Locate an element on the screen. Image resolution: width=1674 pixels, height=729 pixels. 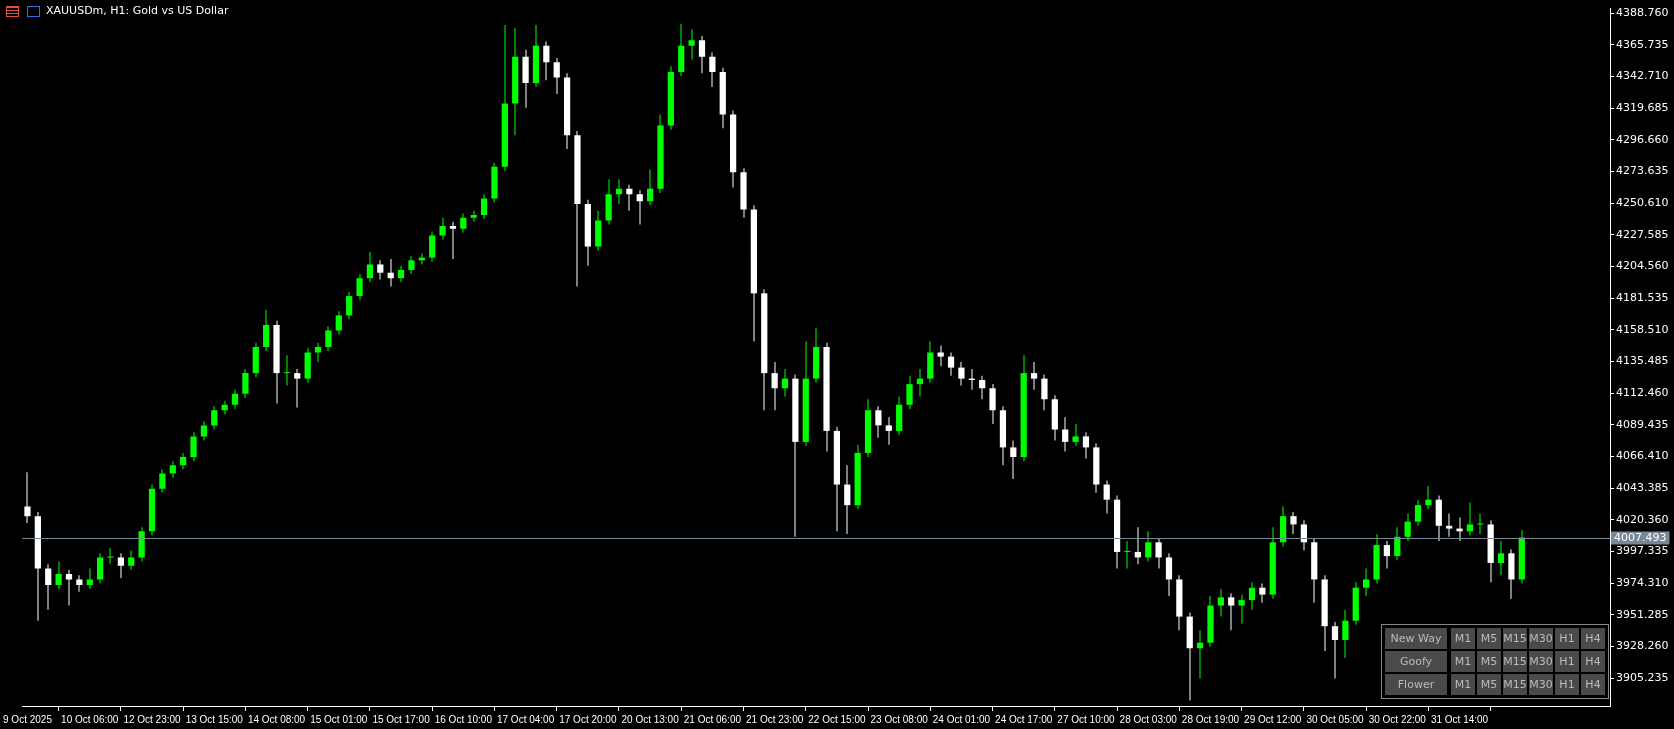
x-tick-label: 20 Oct 13:00 is located at coordinates (650, 719).